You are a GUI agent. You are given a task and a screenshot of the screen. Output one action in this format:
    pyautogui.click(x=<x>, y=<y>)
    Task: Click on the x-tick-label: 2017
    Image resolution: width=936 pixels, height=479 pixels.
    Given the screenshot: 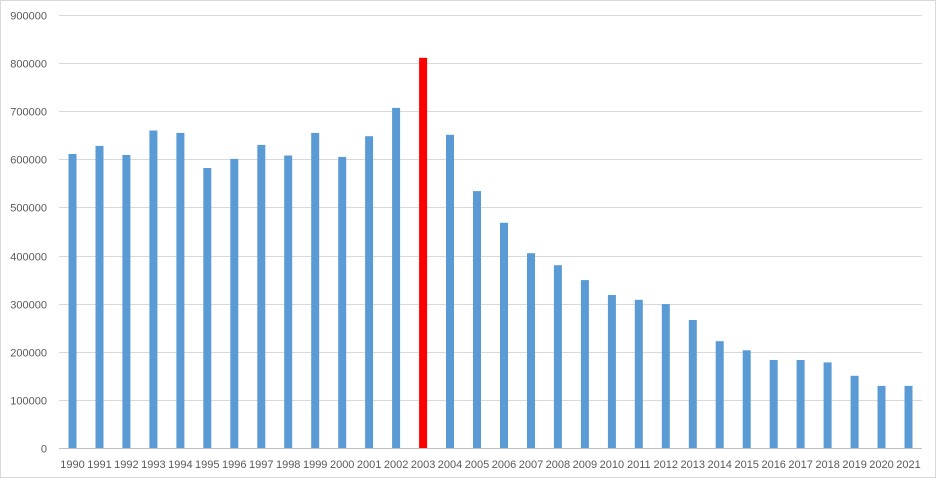 What is the action you would take?
    pyautogui.click(x=800, y=465)
    